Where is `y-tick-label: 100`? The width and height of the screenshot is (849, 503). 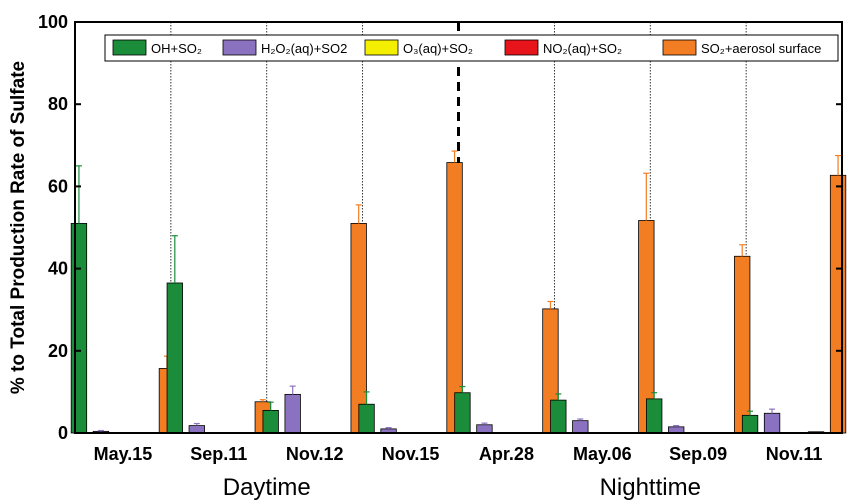 y-tick-label: 100 is located at coordinates (53, 22).